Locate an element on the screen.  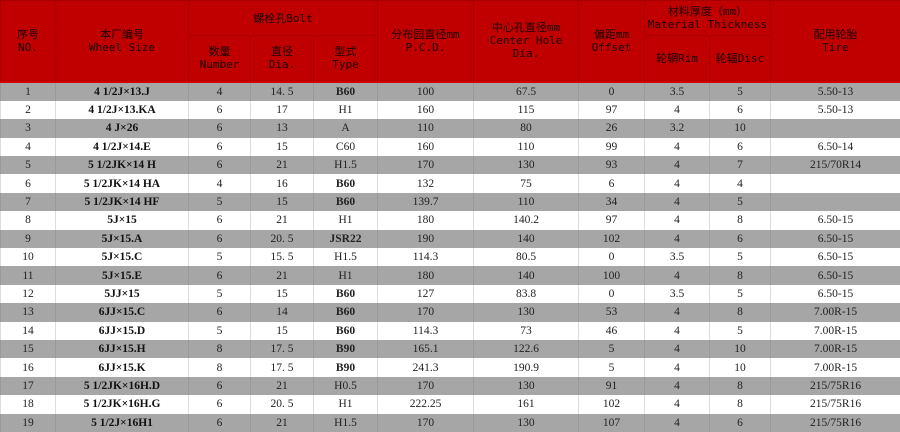
cell-no: 12 is located at coordinates (28, 294).